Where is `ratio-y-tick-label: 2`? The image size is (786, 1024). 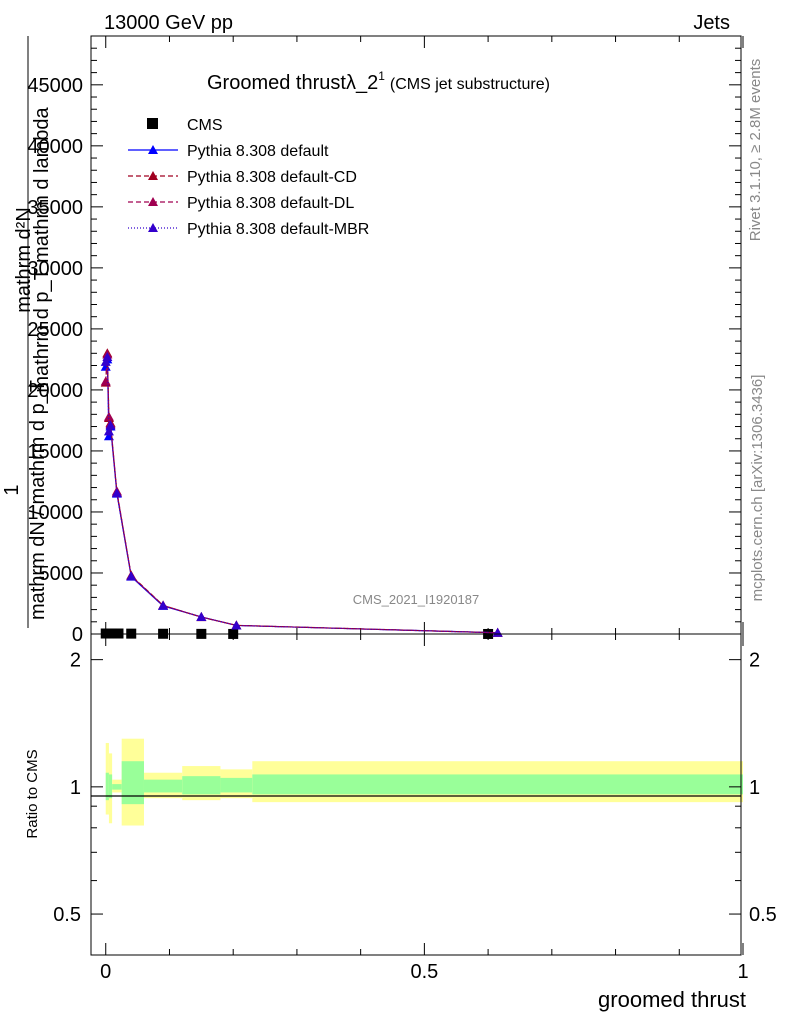 ratio-y-tick-label: 2 is located at coordinates (75, 661).